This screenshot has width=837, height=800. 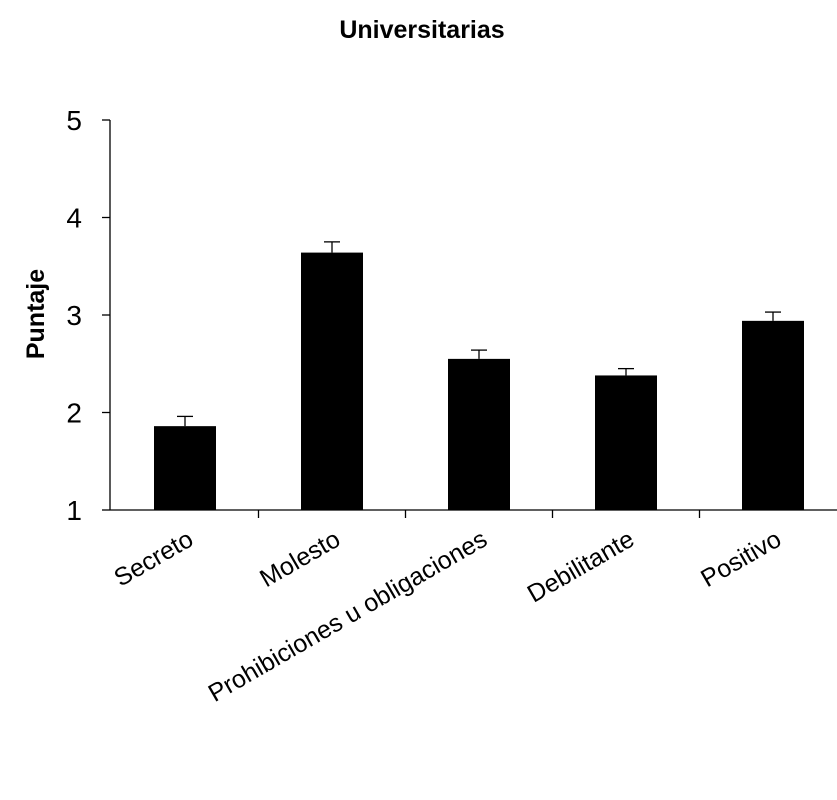 I want to click on y-tick-label: 4, so click(x=74, y=218).